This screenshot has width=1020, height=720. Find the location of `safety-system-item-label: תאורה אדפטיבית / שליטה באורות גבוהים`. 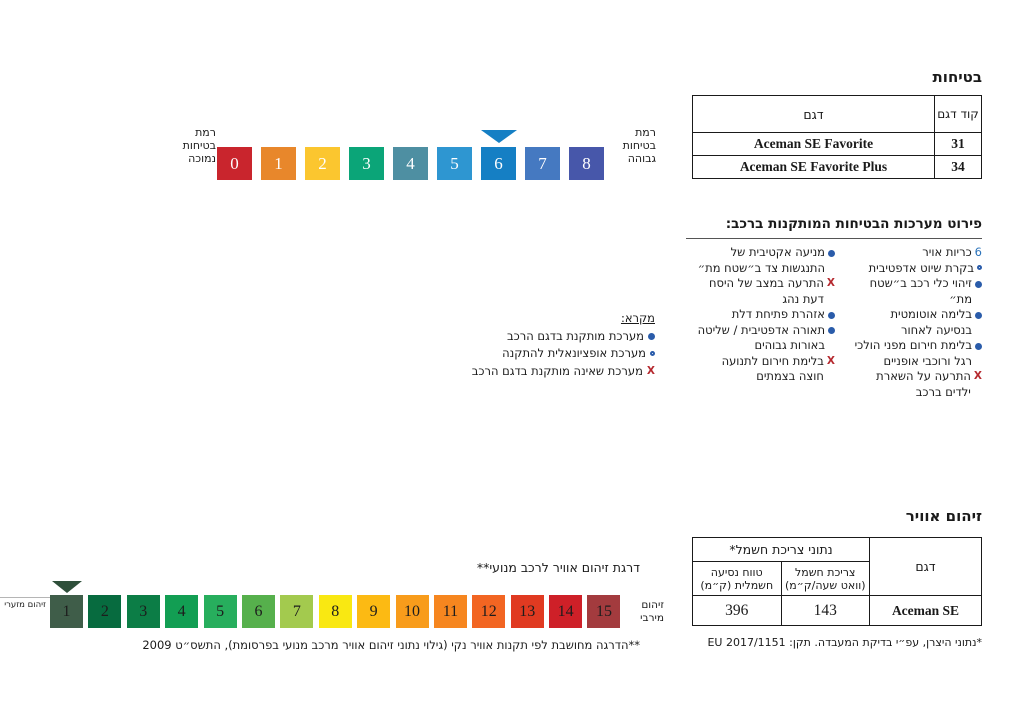

safety-system-item-label: תאורה אדפטיבית / שליטה באורות גבוהים is located at coordinates (761, 337).